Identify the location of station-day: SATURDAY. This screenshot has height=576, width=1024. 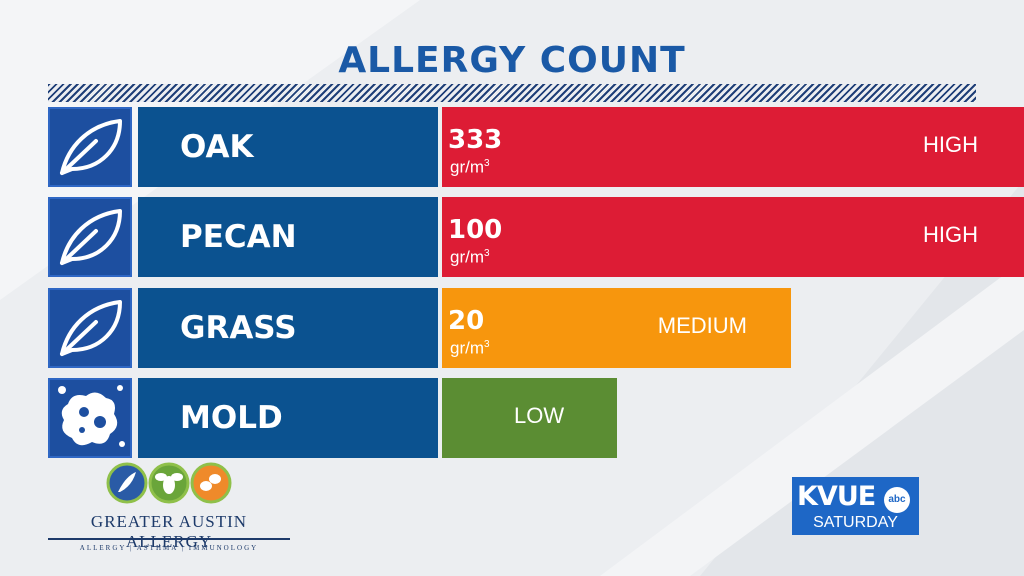
(855, 522).